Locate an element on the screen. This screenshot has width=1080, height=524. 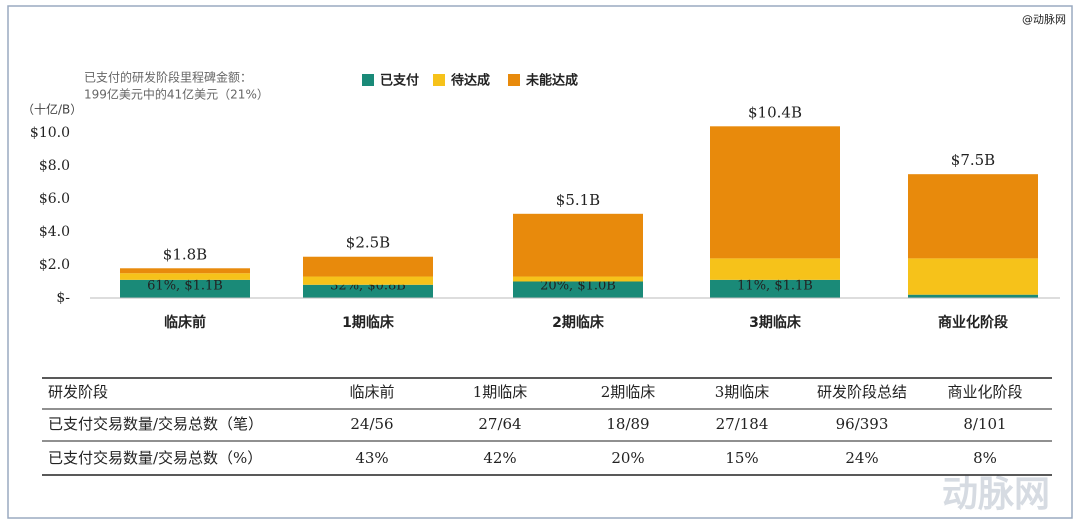
table-cell: 43% is located at coordinates (371, 458).